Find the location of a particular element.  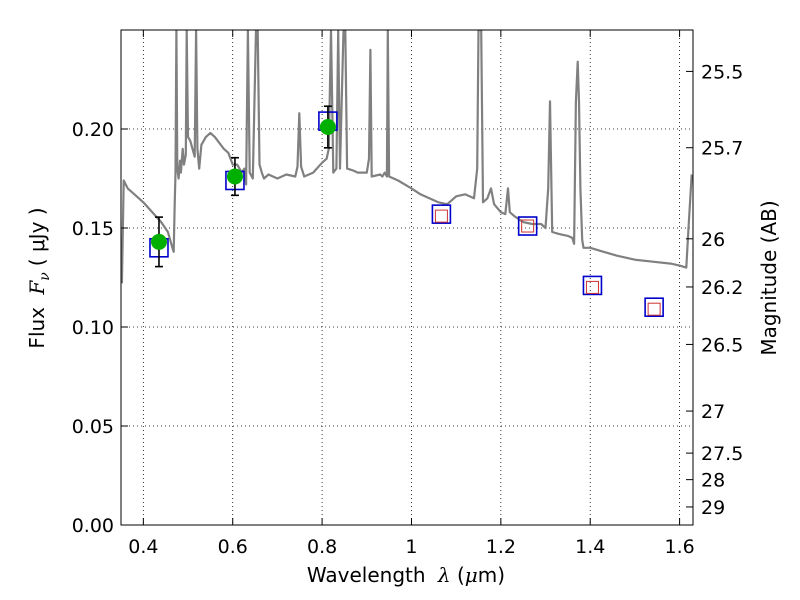

y-axis-label: Flux Fν( μJy ) is located at coordinates (39, 277).